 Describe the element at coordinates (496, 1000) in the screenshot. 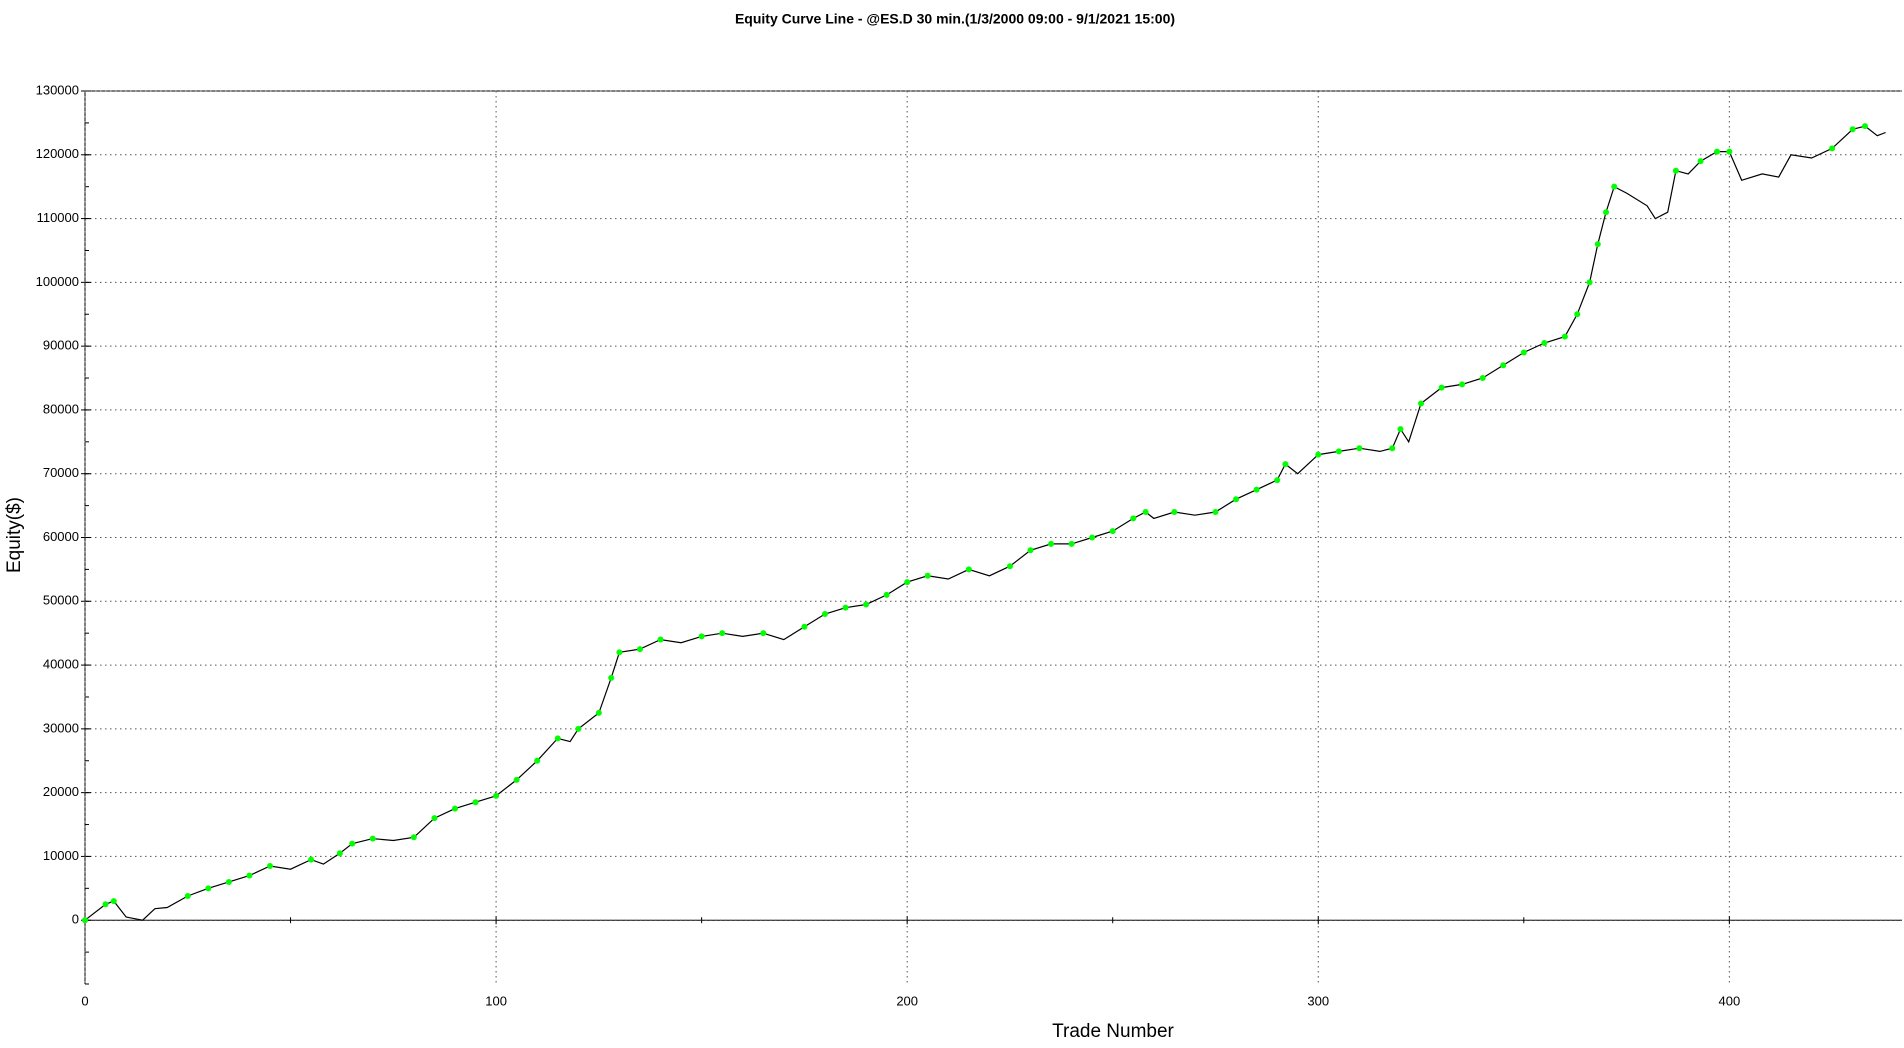

I see `x-tick-label: 100` at that location.